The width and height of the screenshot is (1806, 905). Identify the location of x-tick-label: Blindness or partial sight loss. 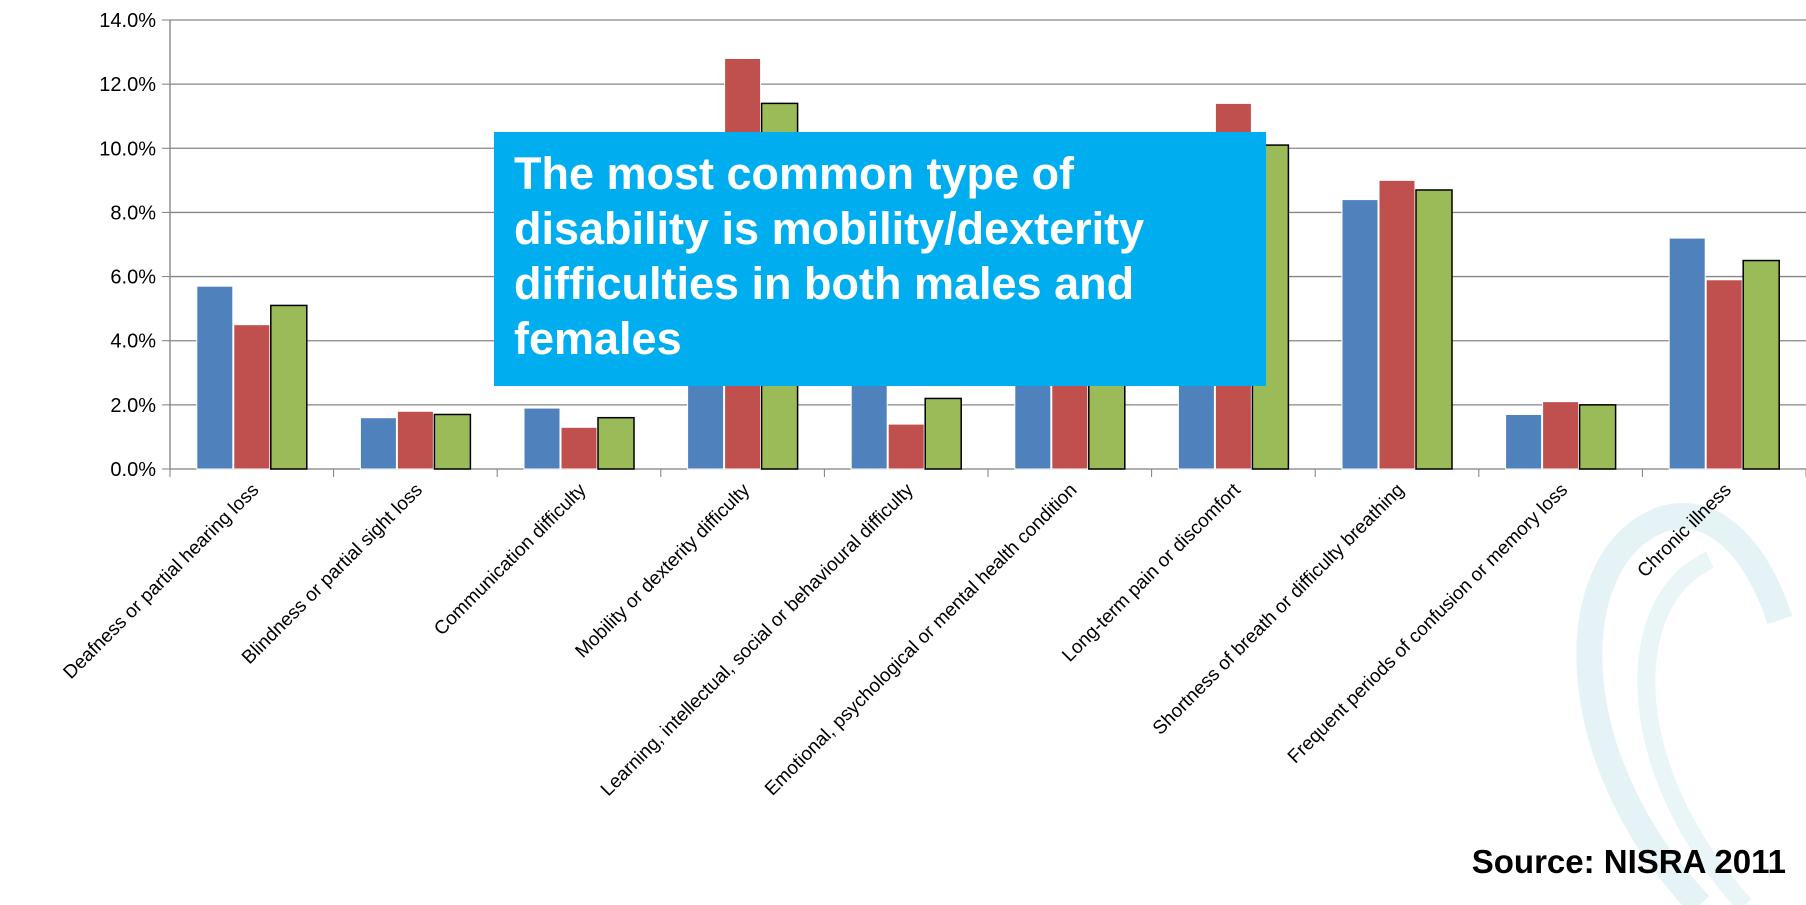
(332, 574).